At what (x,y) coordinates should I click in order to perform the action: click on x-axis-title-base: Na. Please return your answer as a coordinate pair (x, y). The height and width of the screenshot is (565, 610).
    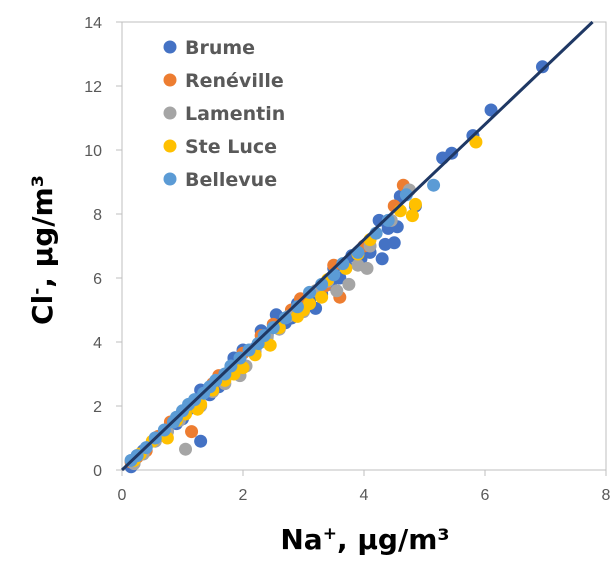
    Looking at the image, I should click on (301, 539).